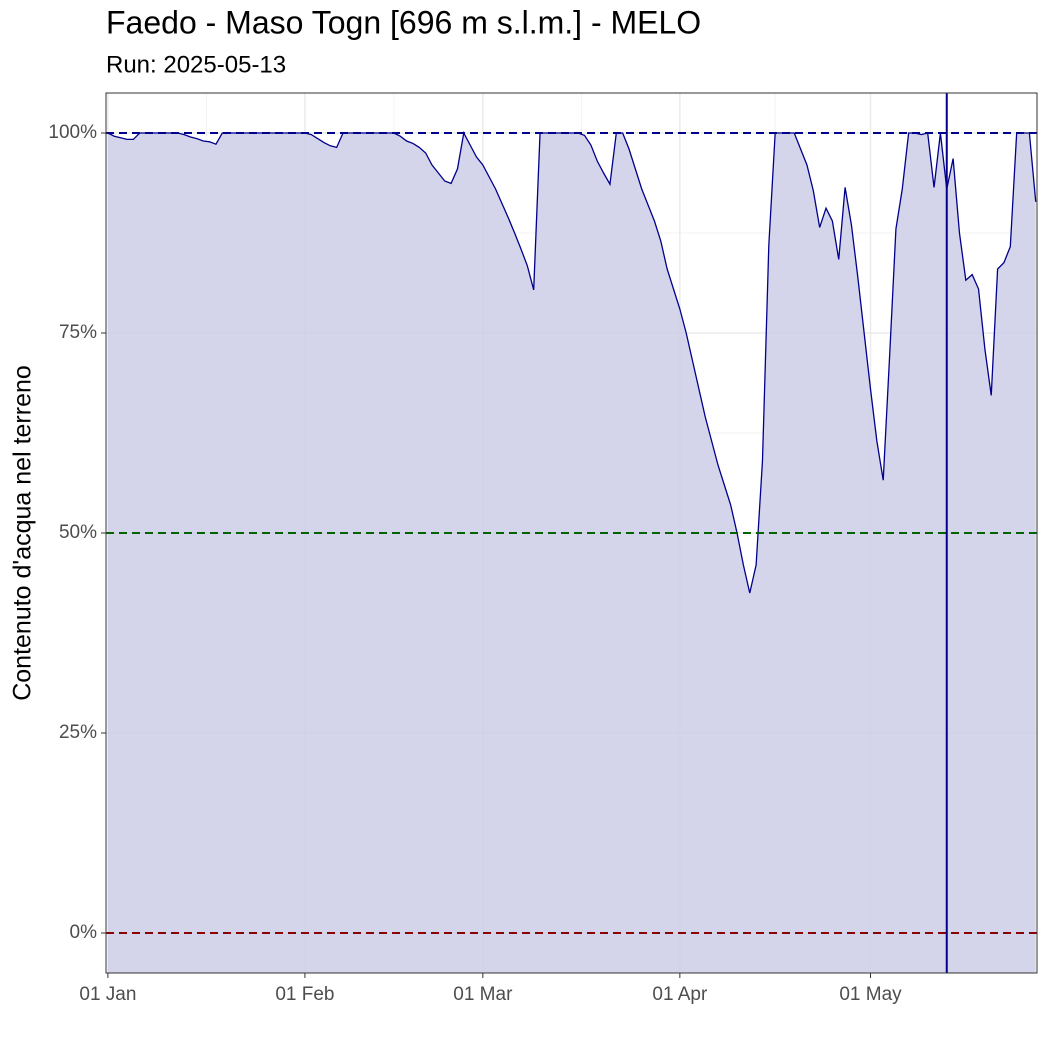  What do you see at coordinates (78, 732) in the screenshot?
I see `y-tick-label: 25%` at bounding box center [78, 732].